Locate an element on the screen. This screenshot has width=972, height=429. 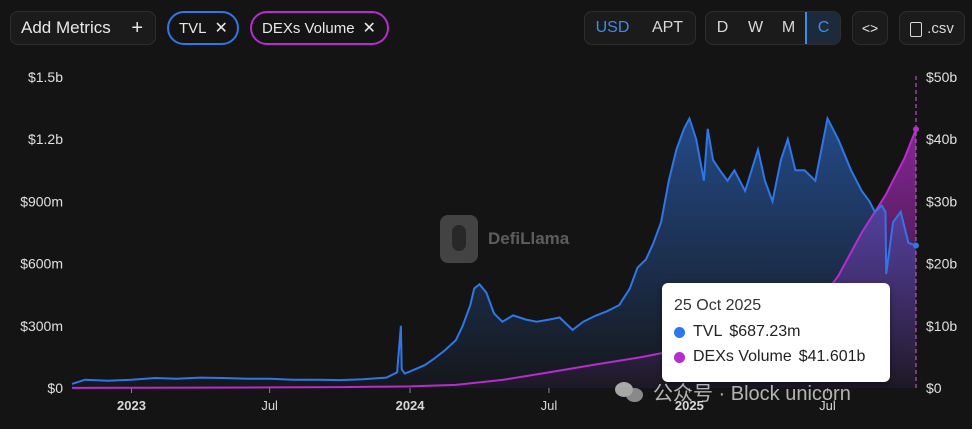
wechat-icon is located at coordinates (630, 392).